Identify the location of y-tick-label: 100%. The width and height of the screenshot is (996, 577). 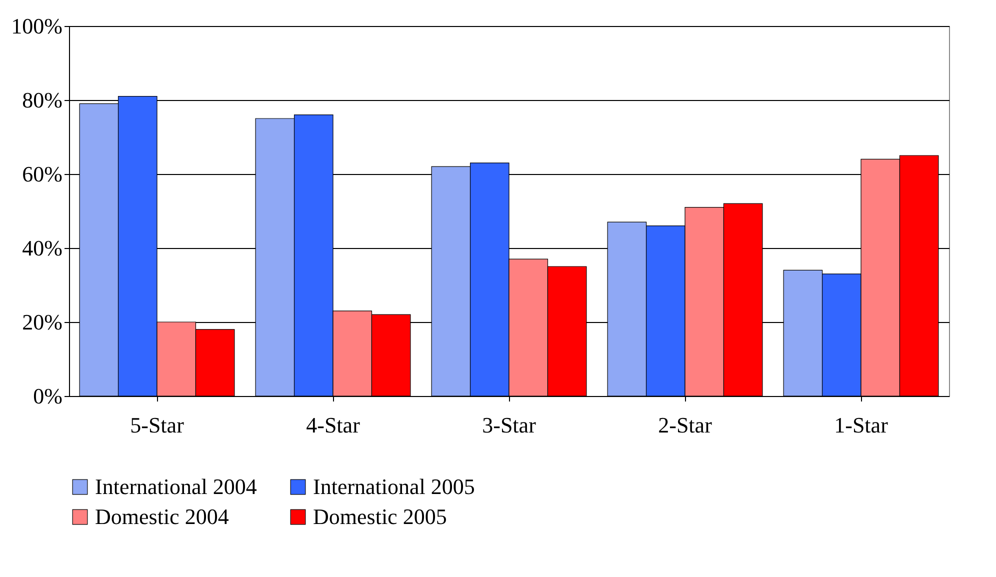
(36, 26).